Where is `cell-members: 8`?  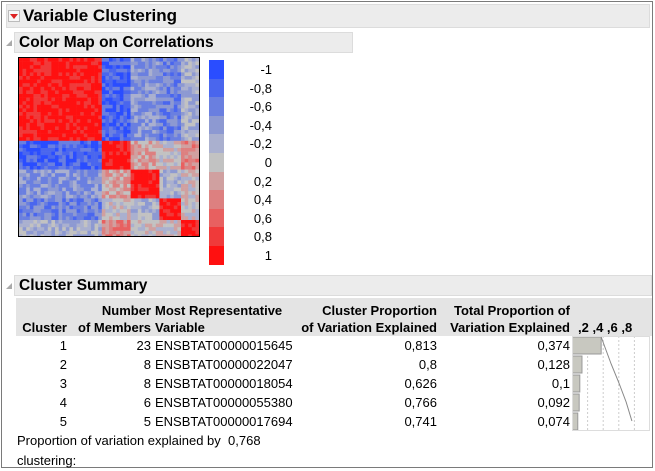 cell-members: 8 is located at coordinates (147, 364).